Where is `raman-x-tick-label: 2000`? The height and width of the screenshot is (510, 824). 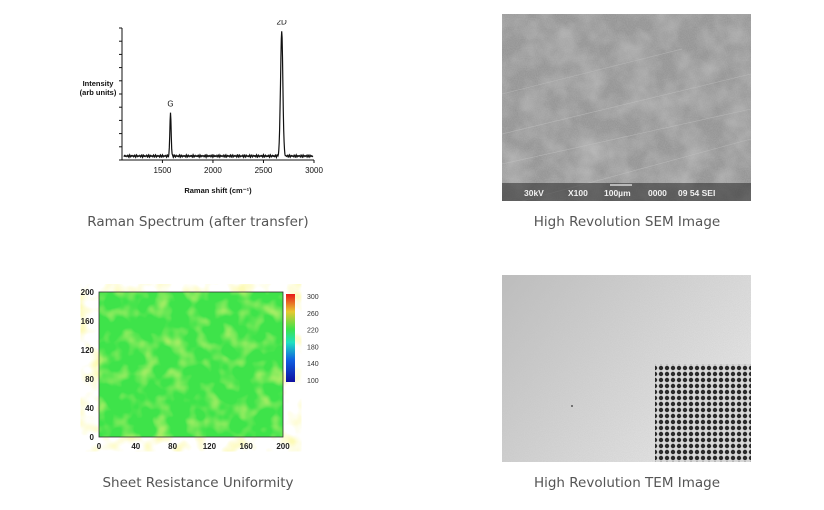 raman-x-tick-label: 2000 is located at coordinates (213, 170).